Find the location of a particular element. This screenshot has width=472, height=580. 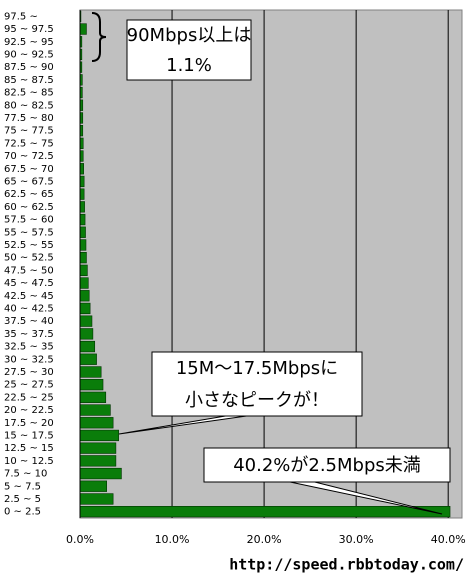

y-tick-label: 37.5 ~ 40 is located at coordinates (29, 321).